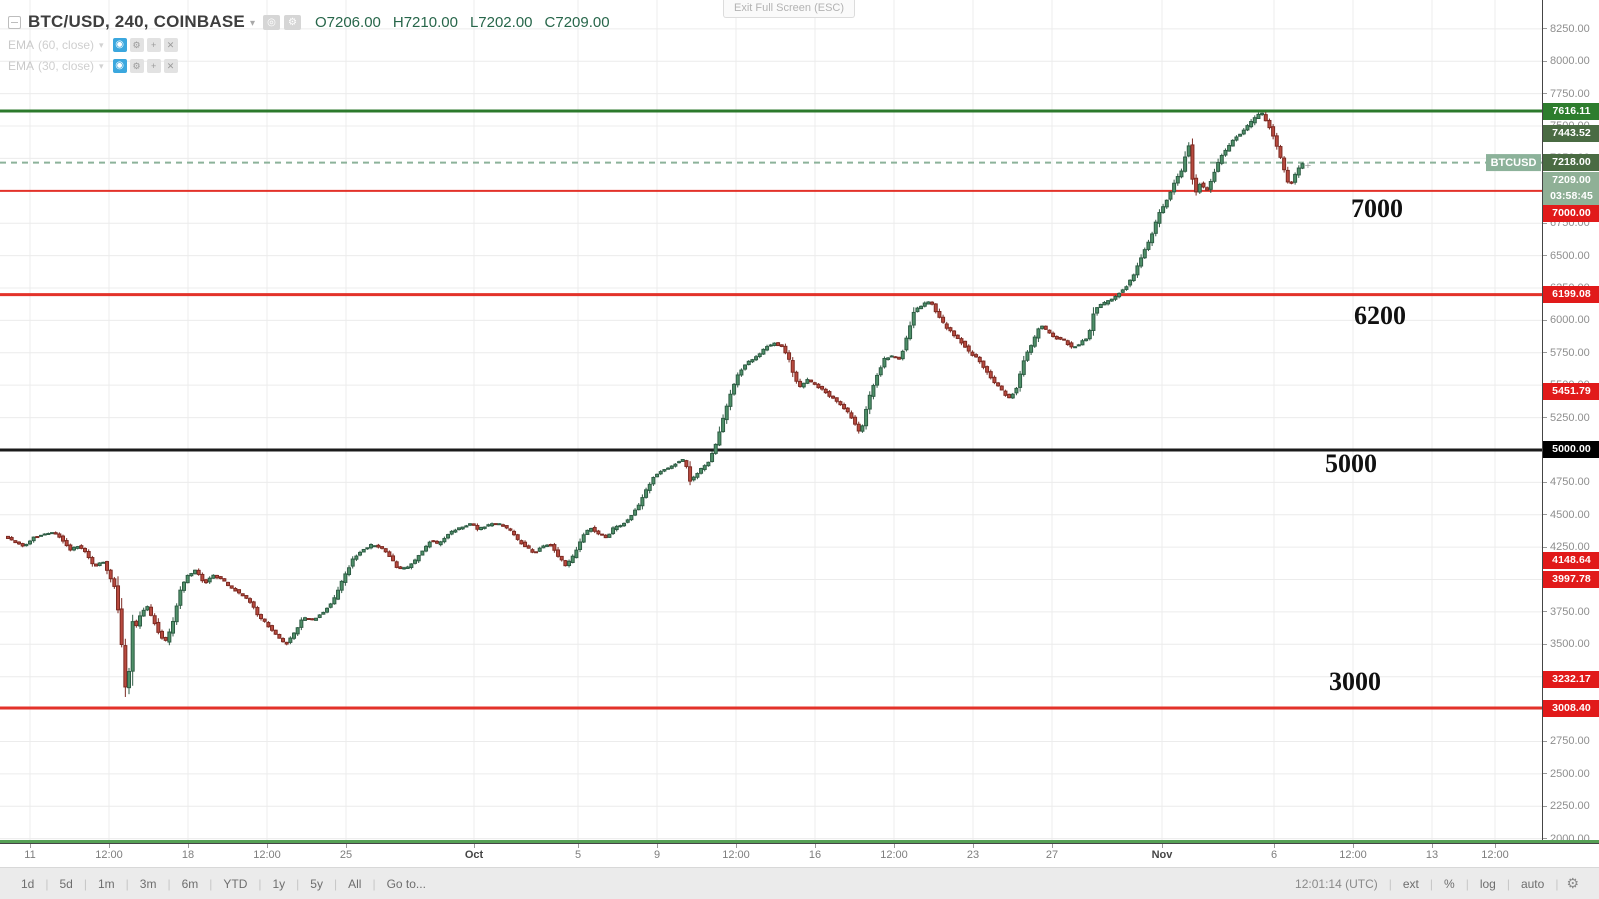 This screenshot has height=899, width=1599. What do you see at coordinates (279, 883) in the screenshot?
I see `range-button-1y: 1y` at bounding box center [279, 883].